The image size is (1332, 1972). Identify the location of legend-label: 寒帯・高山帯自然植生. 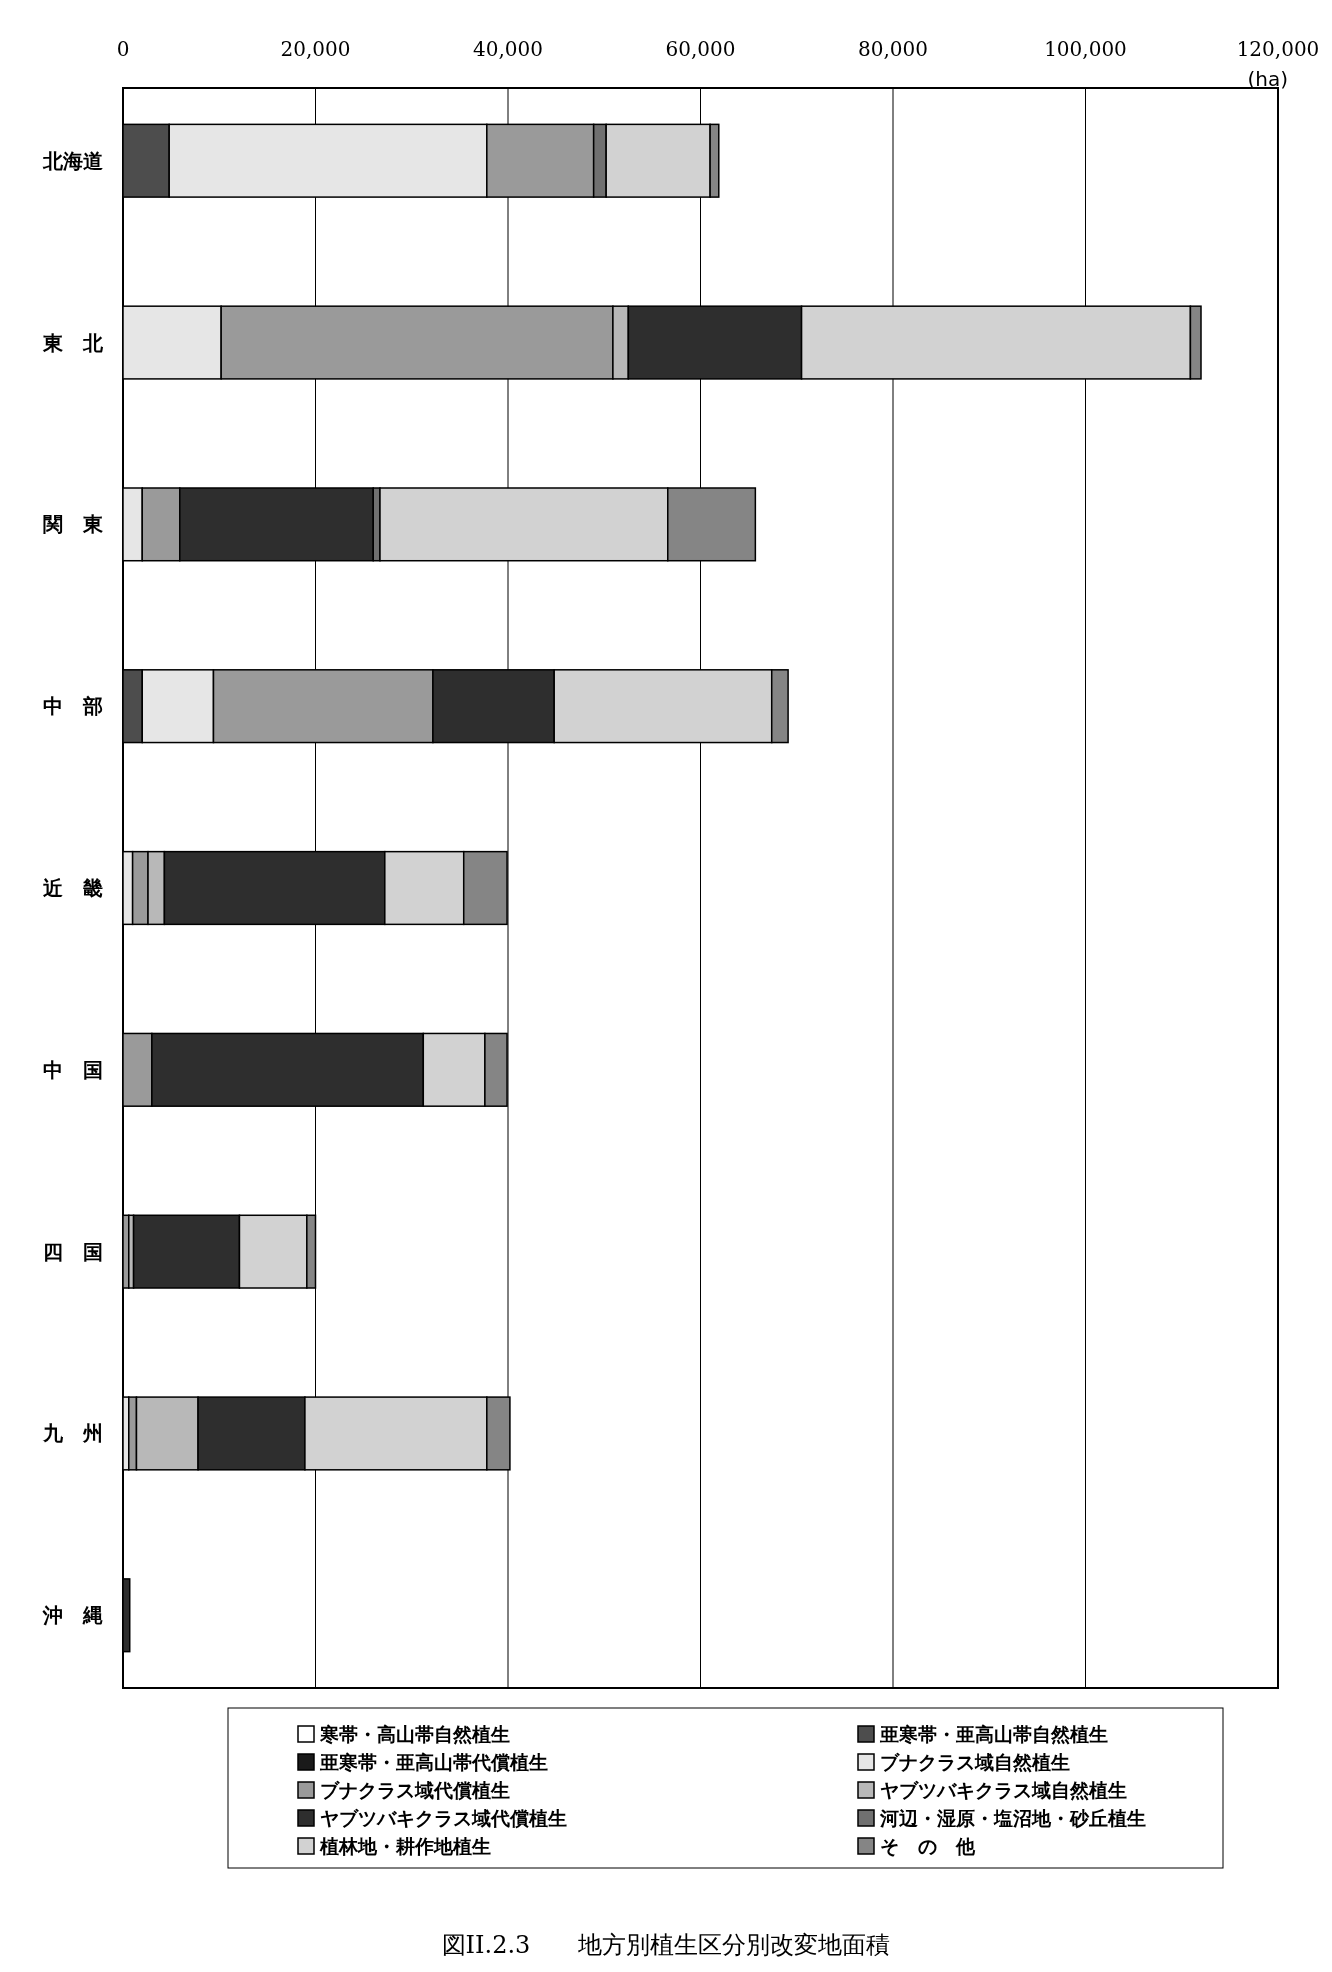
(414, 1734).